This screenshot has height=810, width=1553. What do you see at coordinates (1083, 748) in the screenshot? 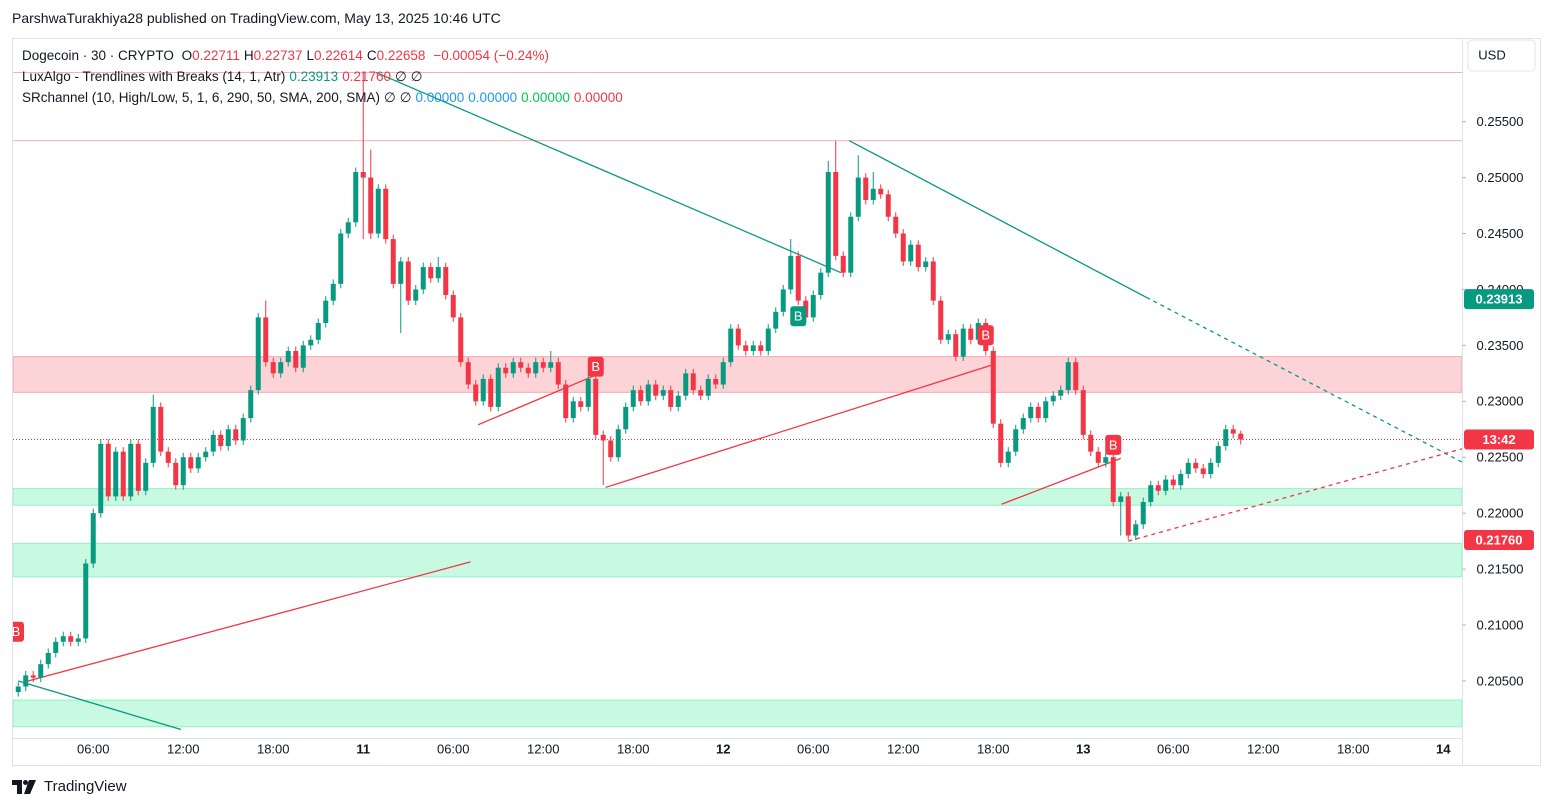
I see `x-tick-label: 13` at bounding box center [1083, 748].